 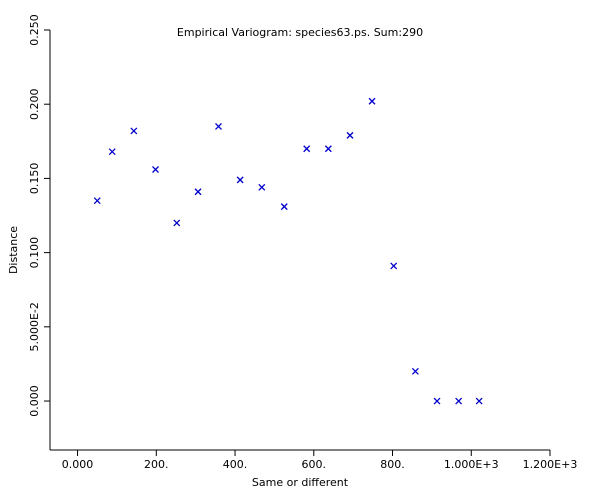 I want to click on y-tick-label: 0.000, so click(x=34, y=401).